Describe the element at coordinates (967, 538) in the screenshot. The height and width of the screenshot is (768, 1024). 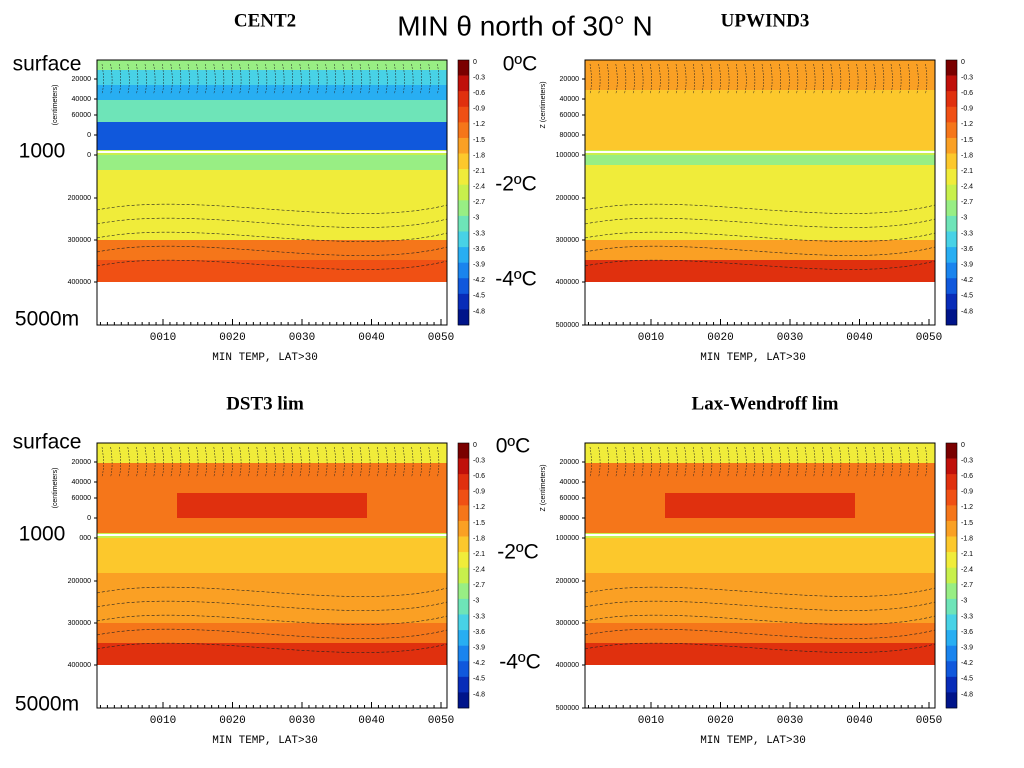
I see `colorbar-label: -1.8` at that location.